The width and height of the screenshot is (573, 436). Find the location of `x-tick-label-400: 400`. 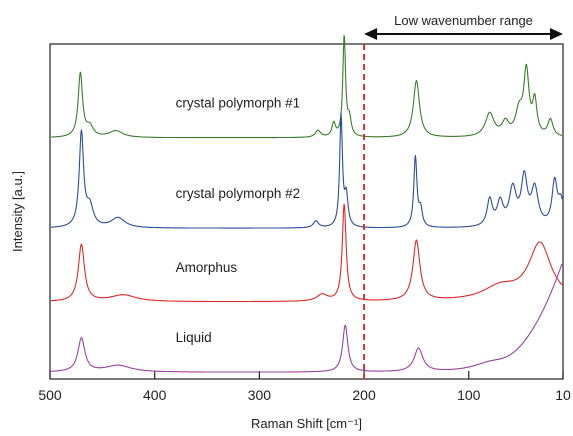

x-tick-label-400: 400 is located at coordinates (155, 395).